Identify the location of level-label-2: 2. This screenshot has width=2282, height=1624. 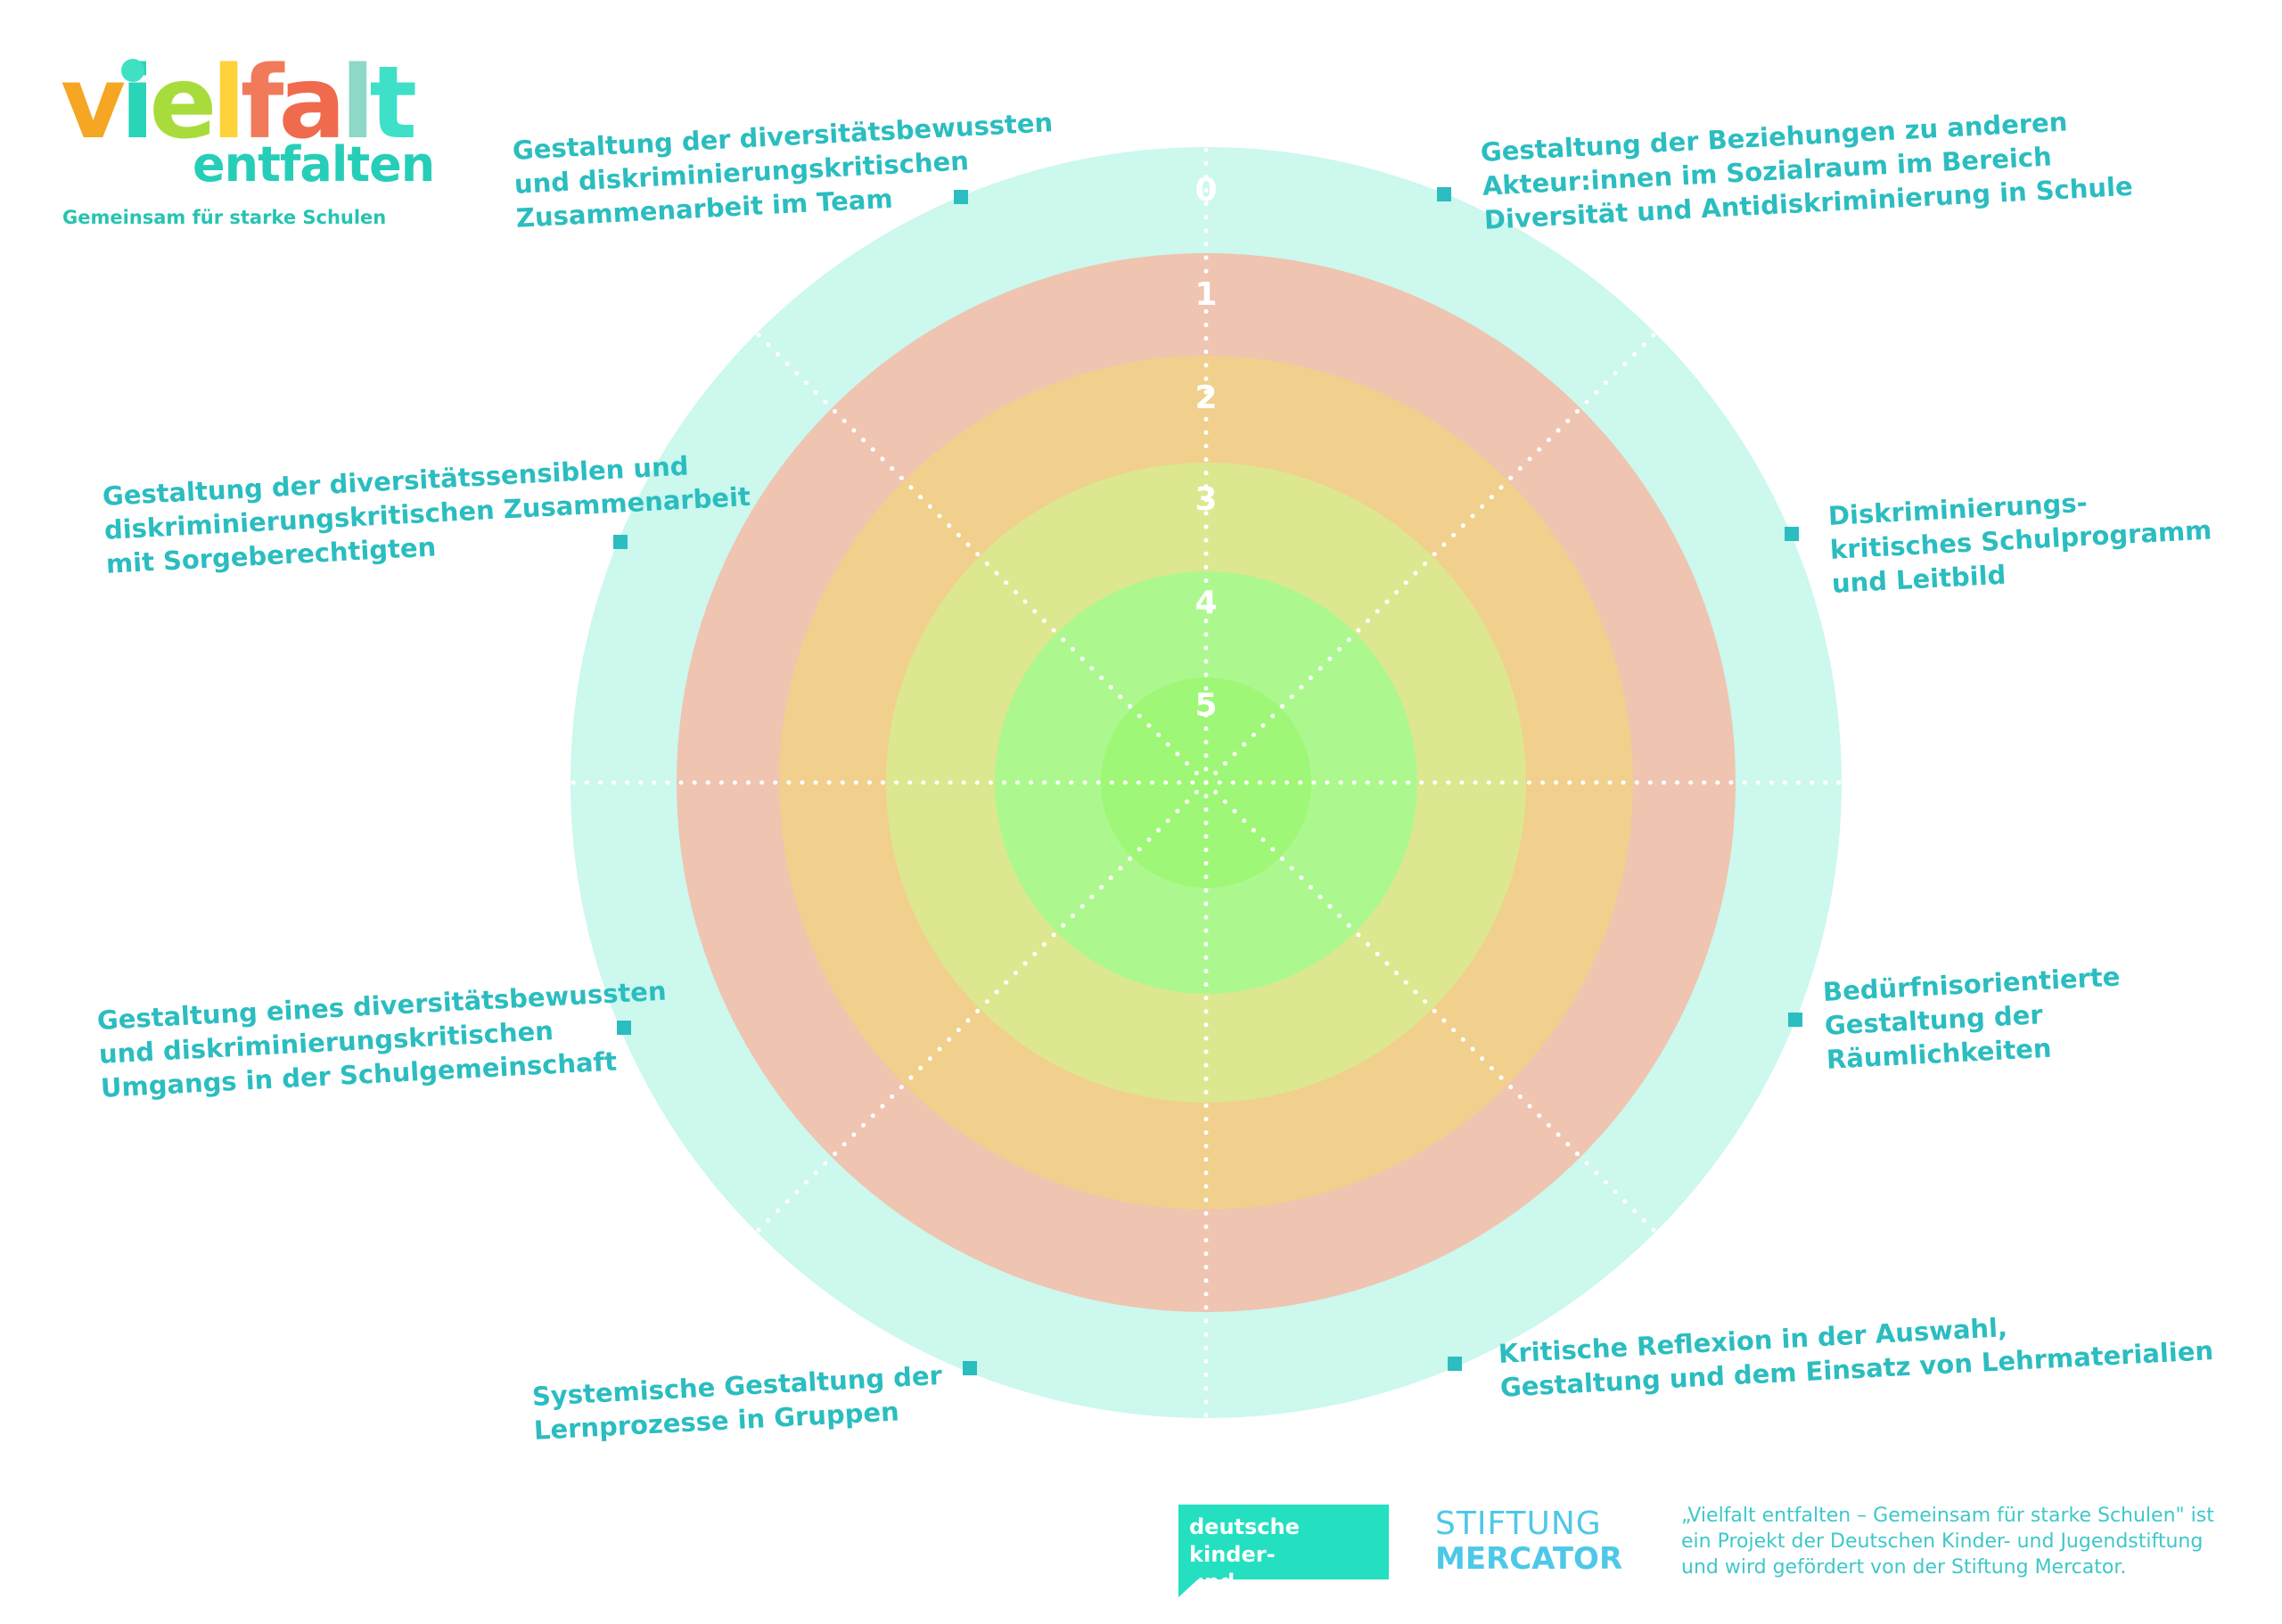
(1205, 398).